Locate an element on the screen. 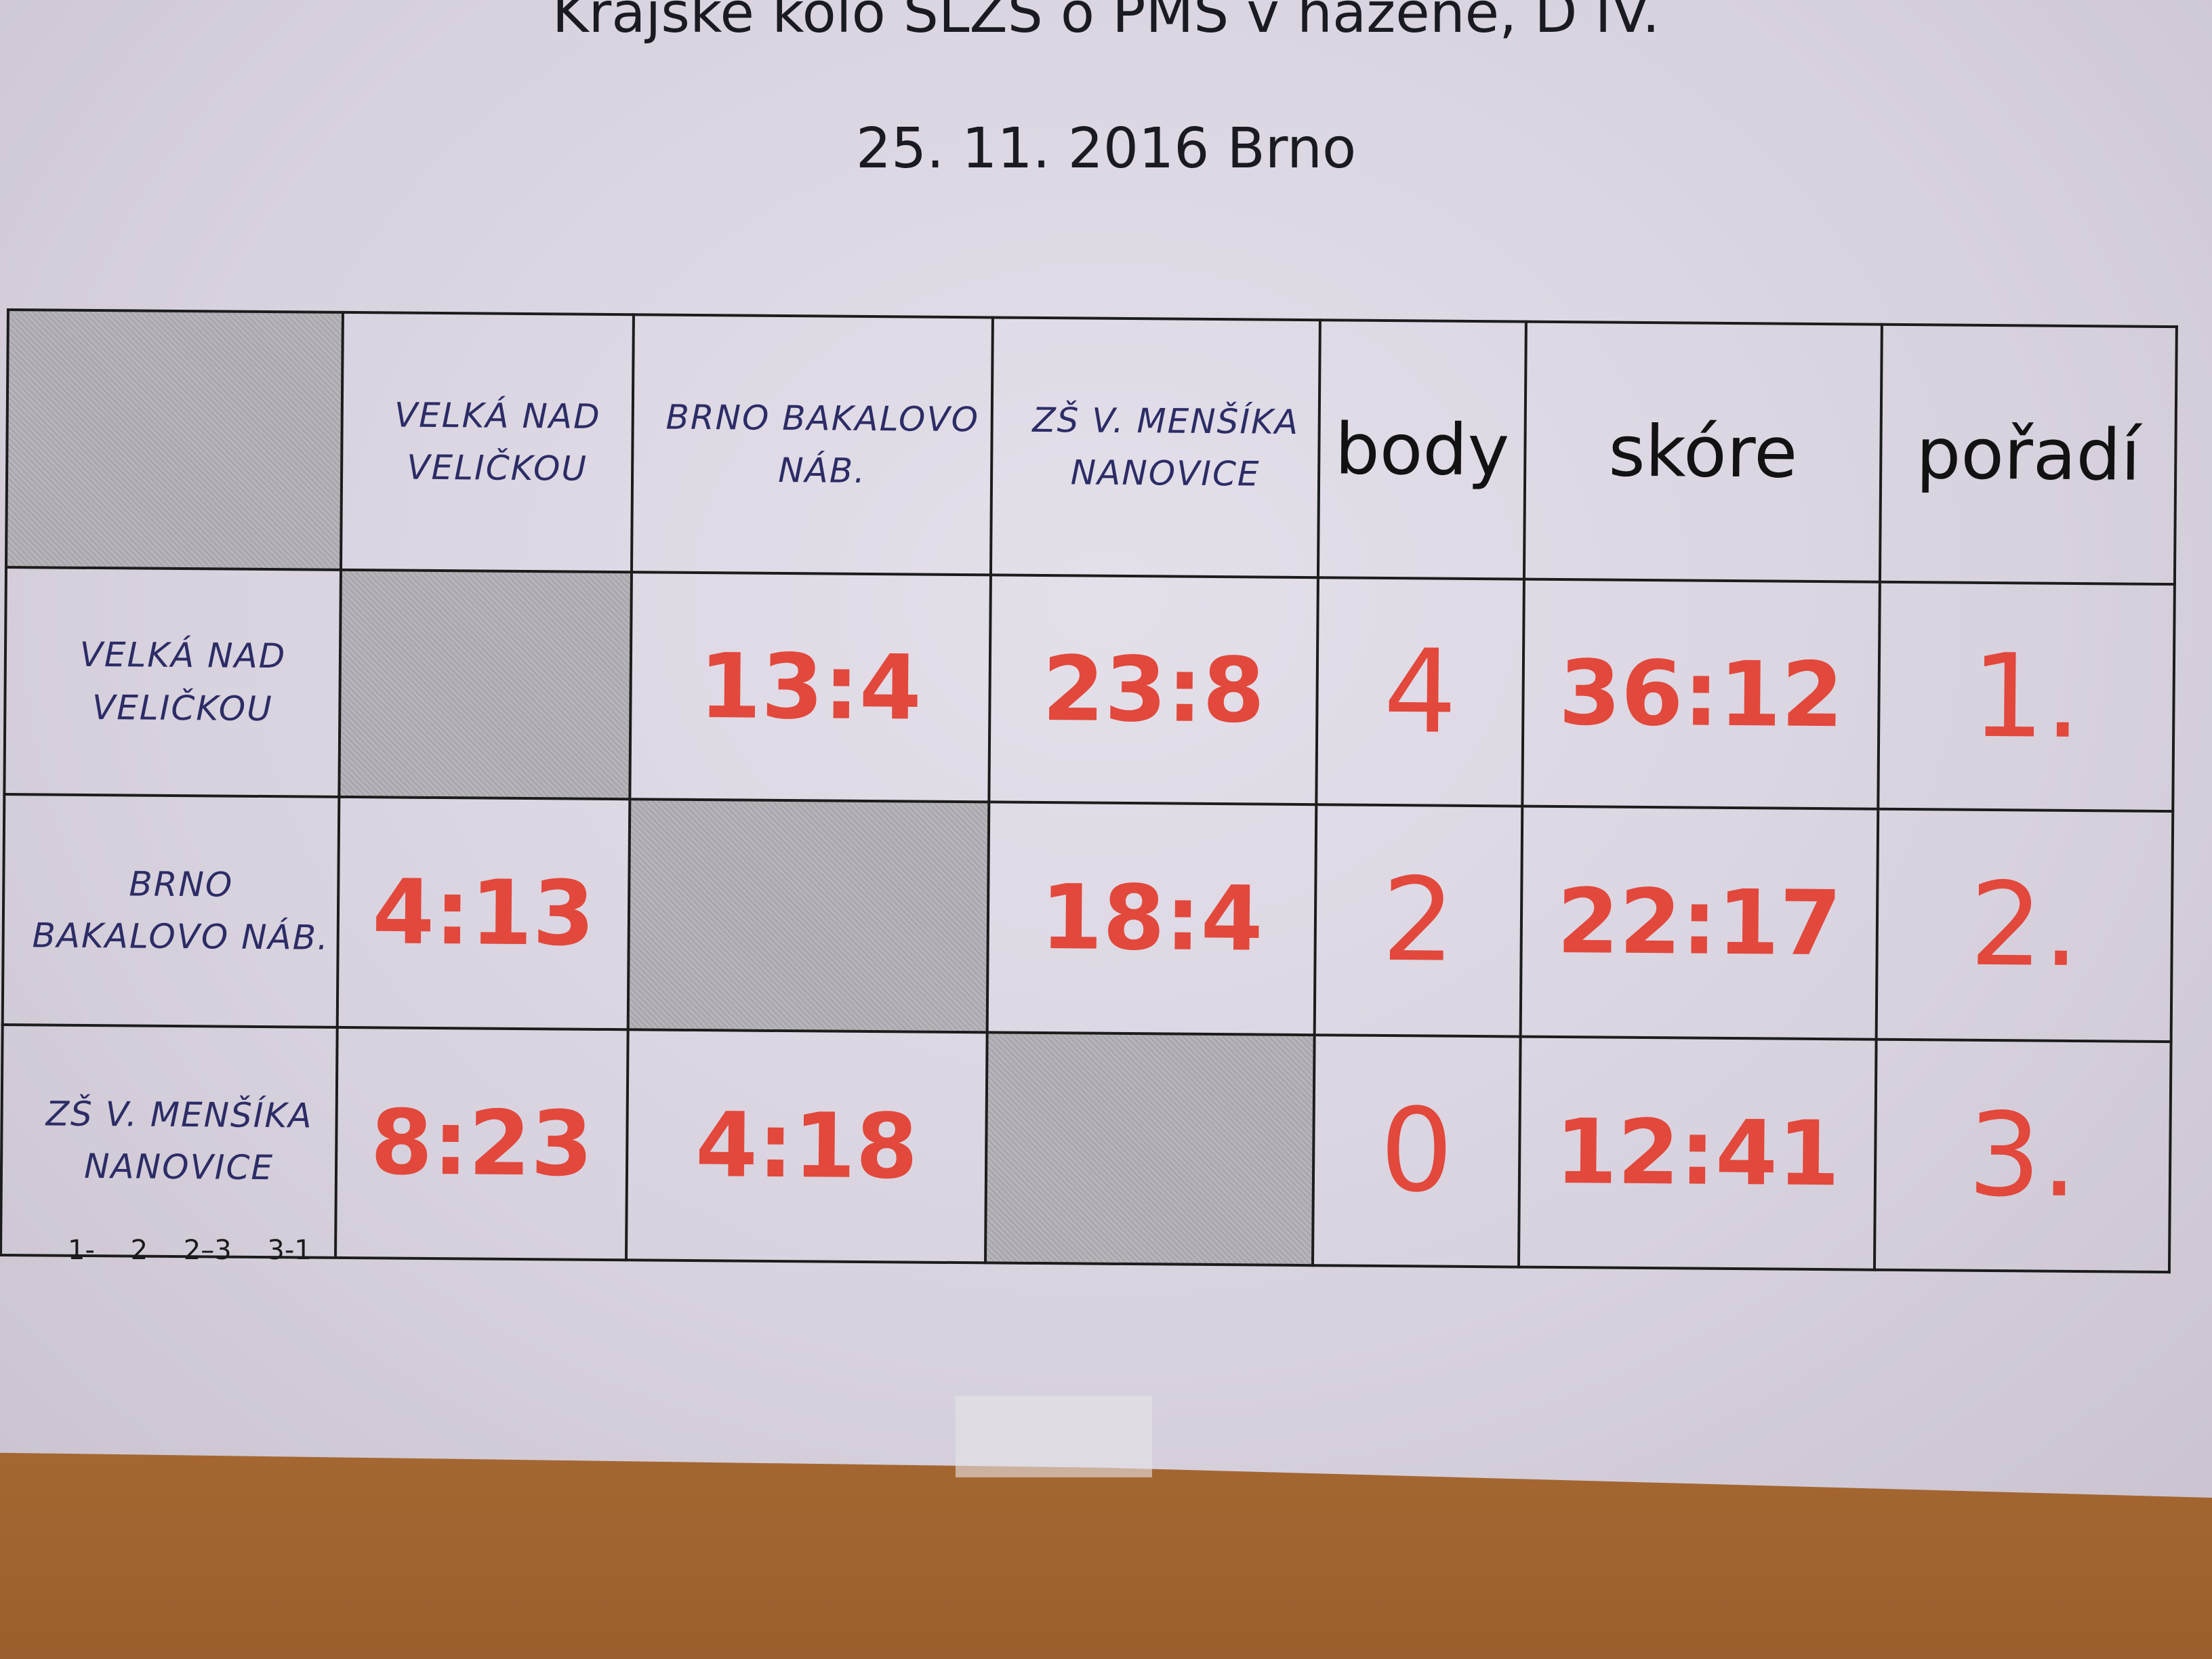  score-cell: 36:12 is located at coordinates (1701, 694).